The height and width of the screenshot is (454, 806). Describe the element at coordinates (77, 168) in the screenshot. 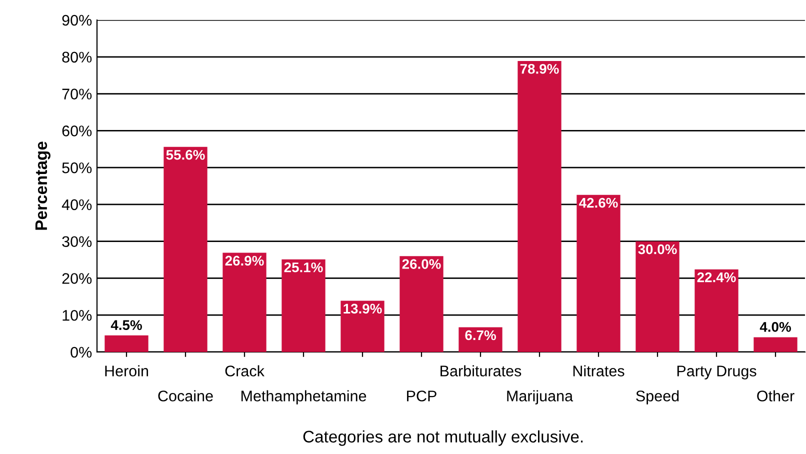

I see `y-tick-label: 50%` at that location.